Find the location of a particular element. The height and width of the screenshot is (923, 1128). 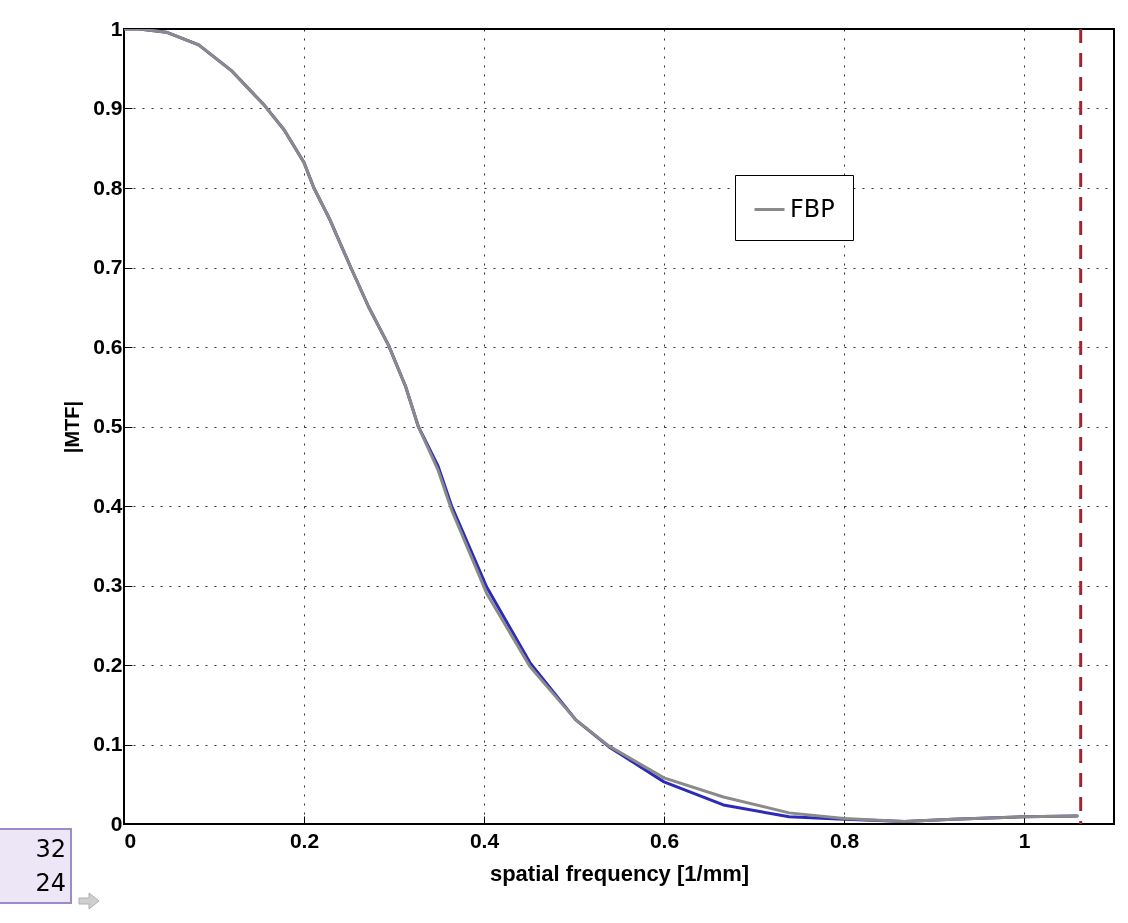

y-tick-label: 0.5 is located at coordinates (108, 425).